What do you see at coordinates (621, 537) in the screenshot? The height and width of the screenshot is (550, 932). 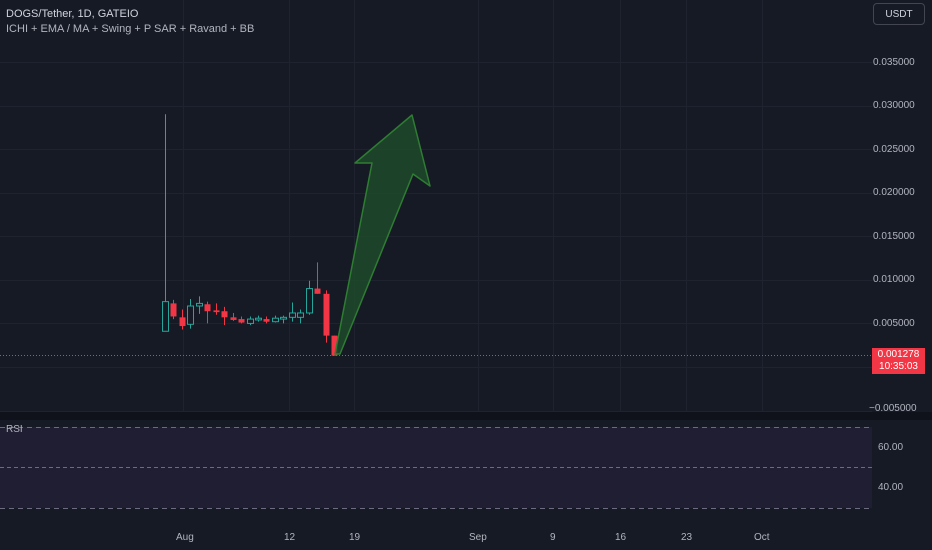 I see `time-tick: 16` at bounding box center [621, 537].